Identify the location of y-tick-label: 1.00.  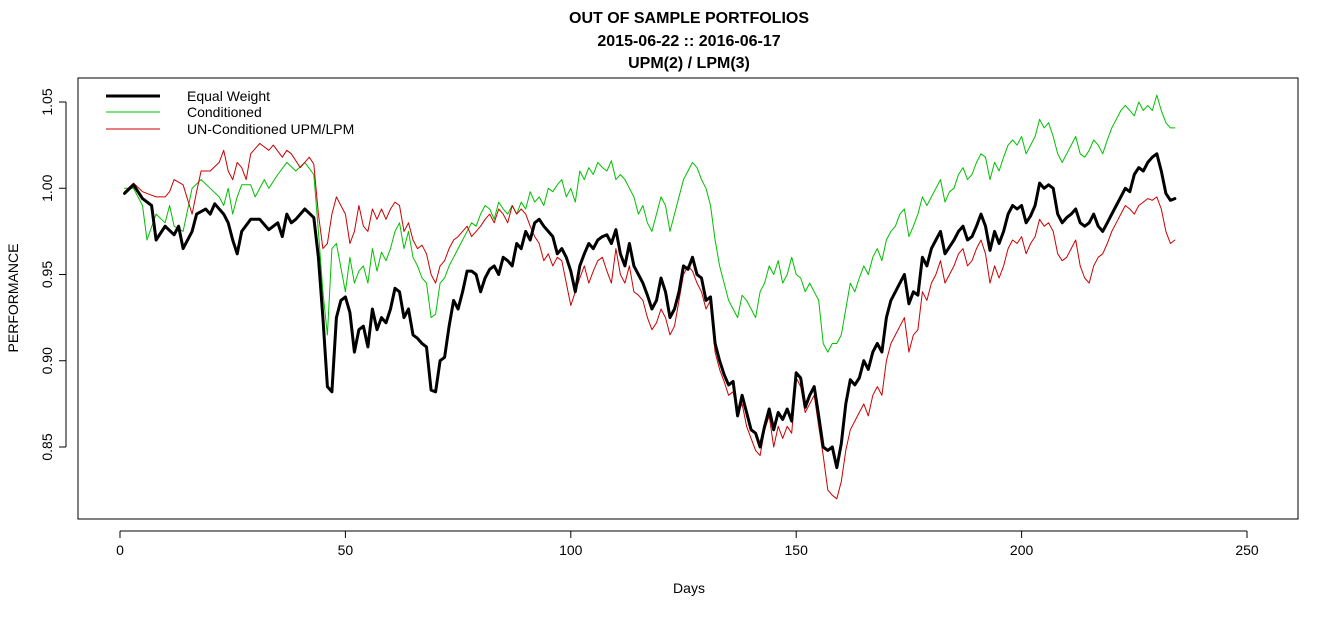
(47, 187).